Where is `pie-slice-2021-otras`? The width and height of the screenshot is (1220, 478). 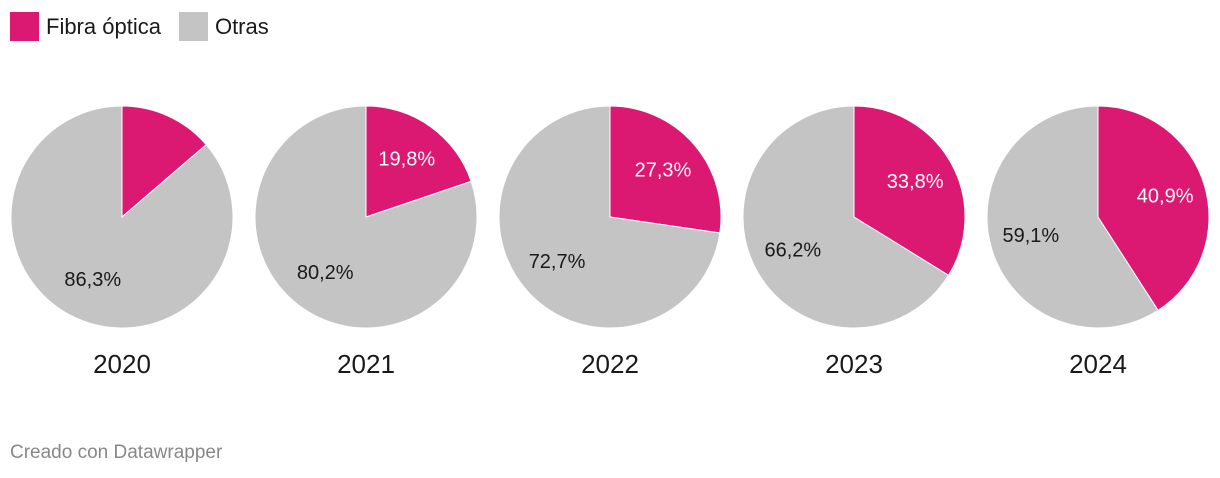 pie-slice-2021-otras is located at coordinates (366, 217).